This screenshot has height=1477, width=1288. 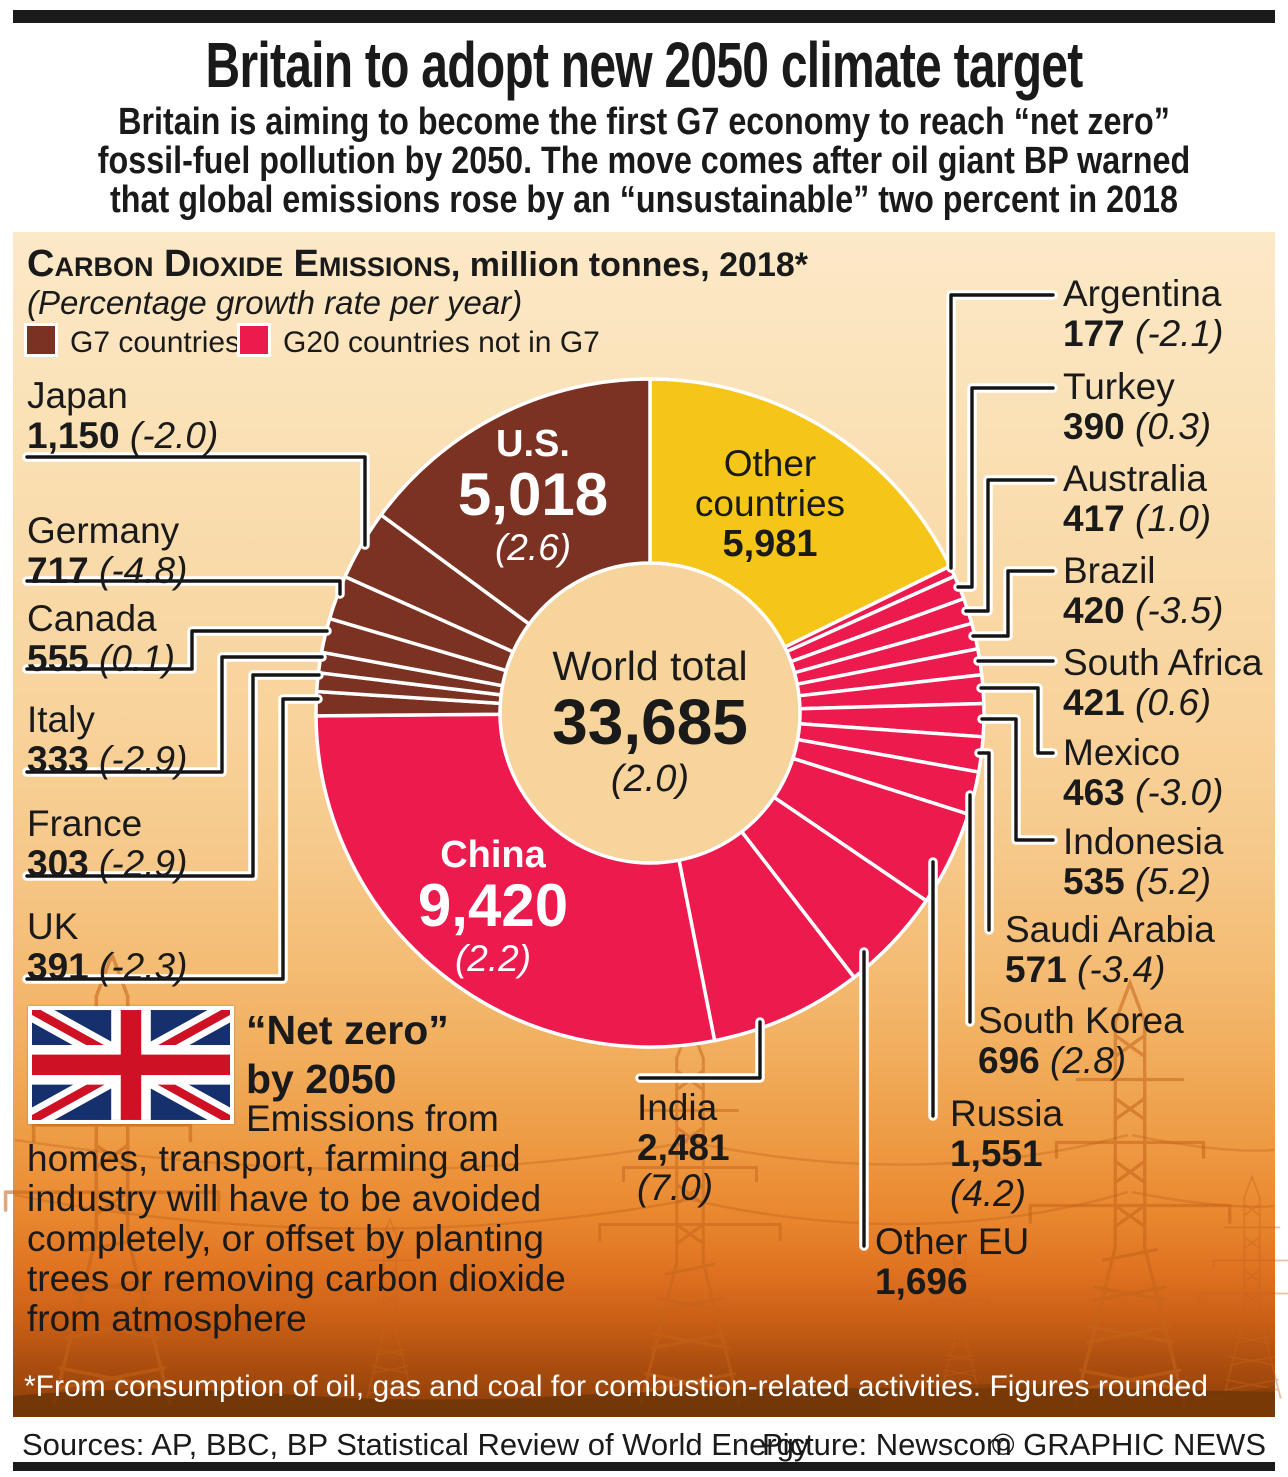 What do you see at coordinates (196, 501) in the screenshot?
I see `leader-japan` at bounding box center [196, 501].